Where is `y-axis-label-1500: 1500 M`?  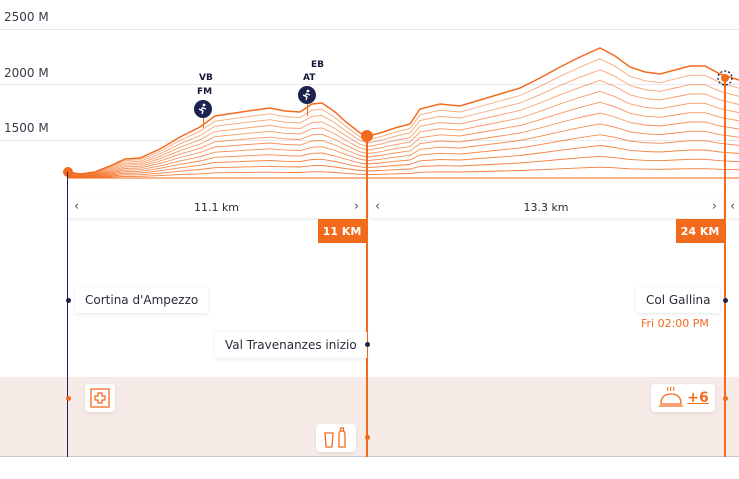
y-axis-label-1500: 1500 M is located at coordinates (26, 128).